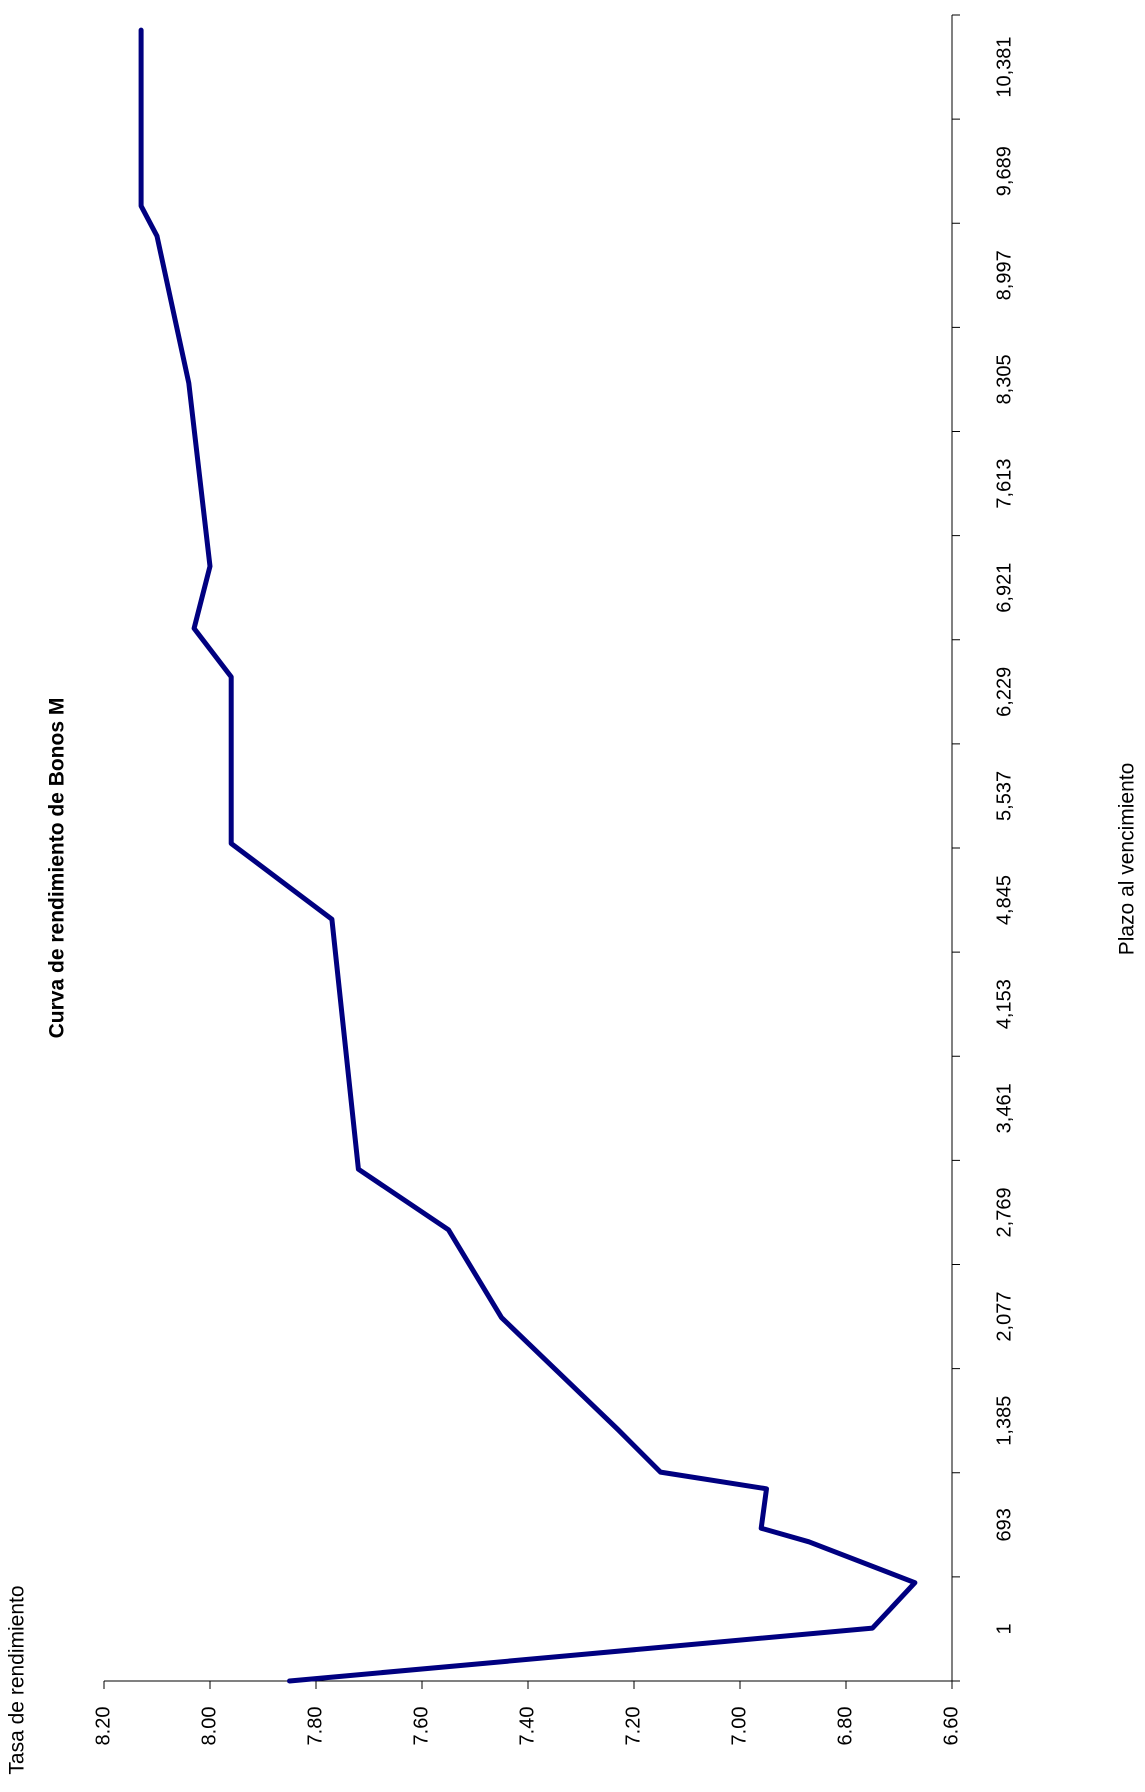  I want to click on x-tick-label: 7,613, so click(1004, 484).